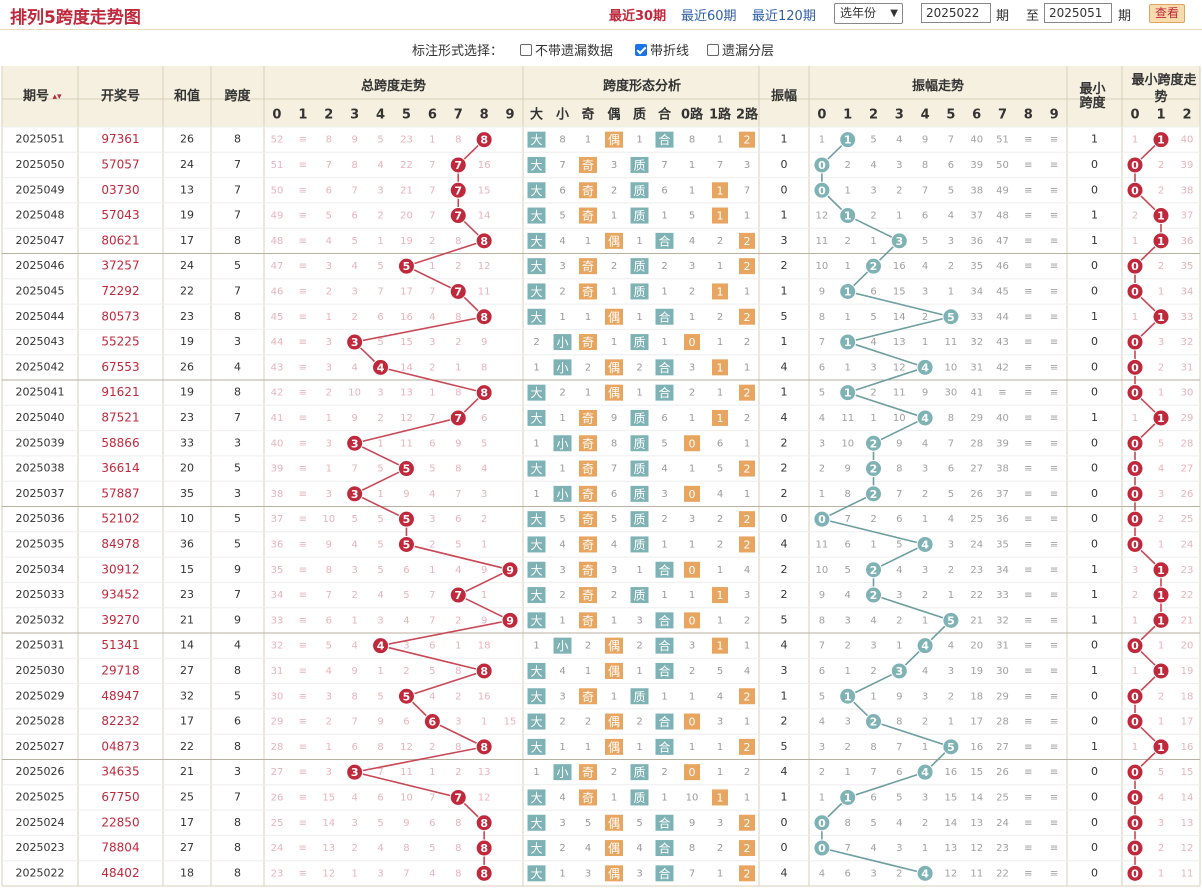 This screenshot has width=1202, height=892. What do you see at coordinates (40, 518) in the screenshot?
I see `issue-cell: 2025036` at bounding box center [40, 518].